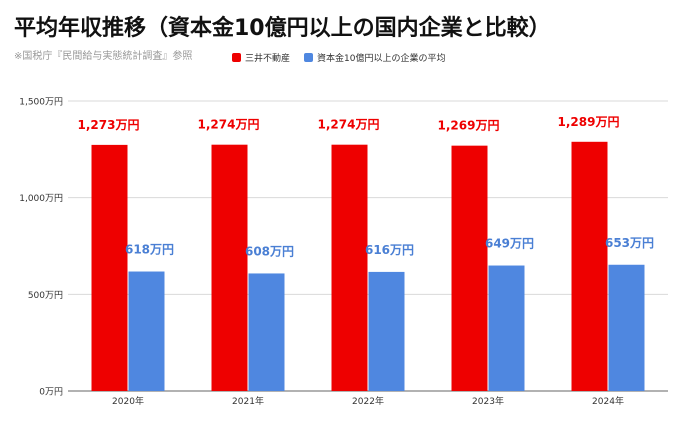 The image size is (700, 427). What do you see at coordinates (269, 251) in the screenshot?
I see `data-label: 608万円` at bounding box center [269, 251].